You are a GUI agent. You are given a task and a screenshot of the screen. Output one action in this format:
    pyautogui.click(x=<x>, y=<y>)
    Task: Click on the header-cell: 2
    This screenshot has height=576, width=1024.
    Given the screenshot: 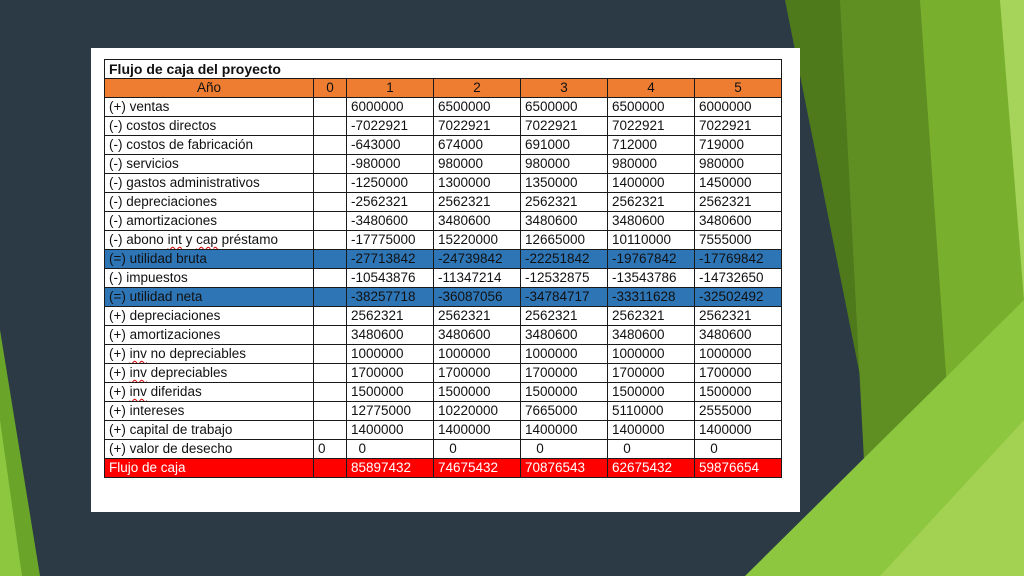 What is the action you would take?
    pyautogui.click(x=477, y=88)
    